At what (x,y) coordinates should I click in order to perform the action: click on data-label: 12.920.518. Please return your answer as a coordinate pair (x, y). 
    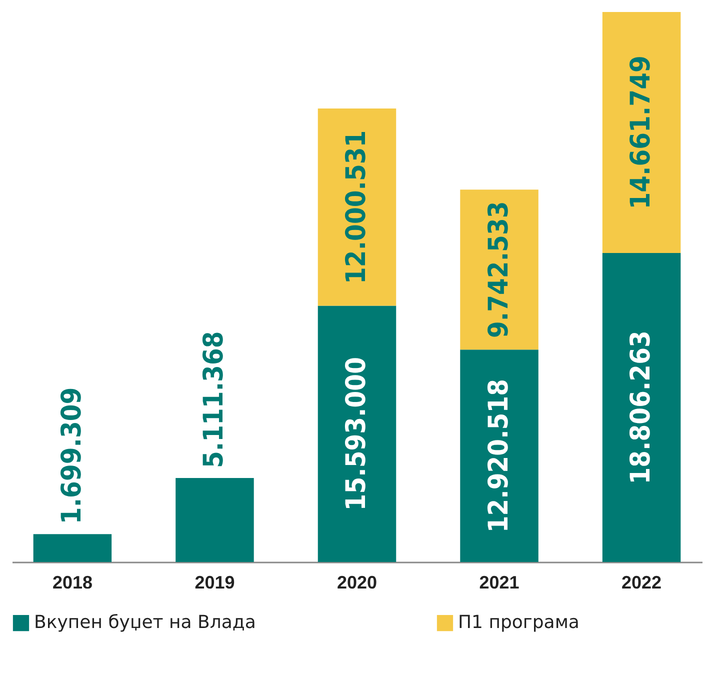
    Looking at the image, I should click on (498, 456).